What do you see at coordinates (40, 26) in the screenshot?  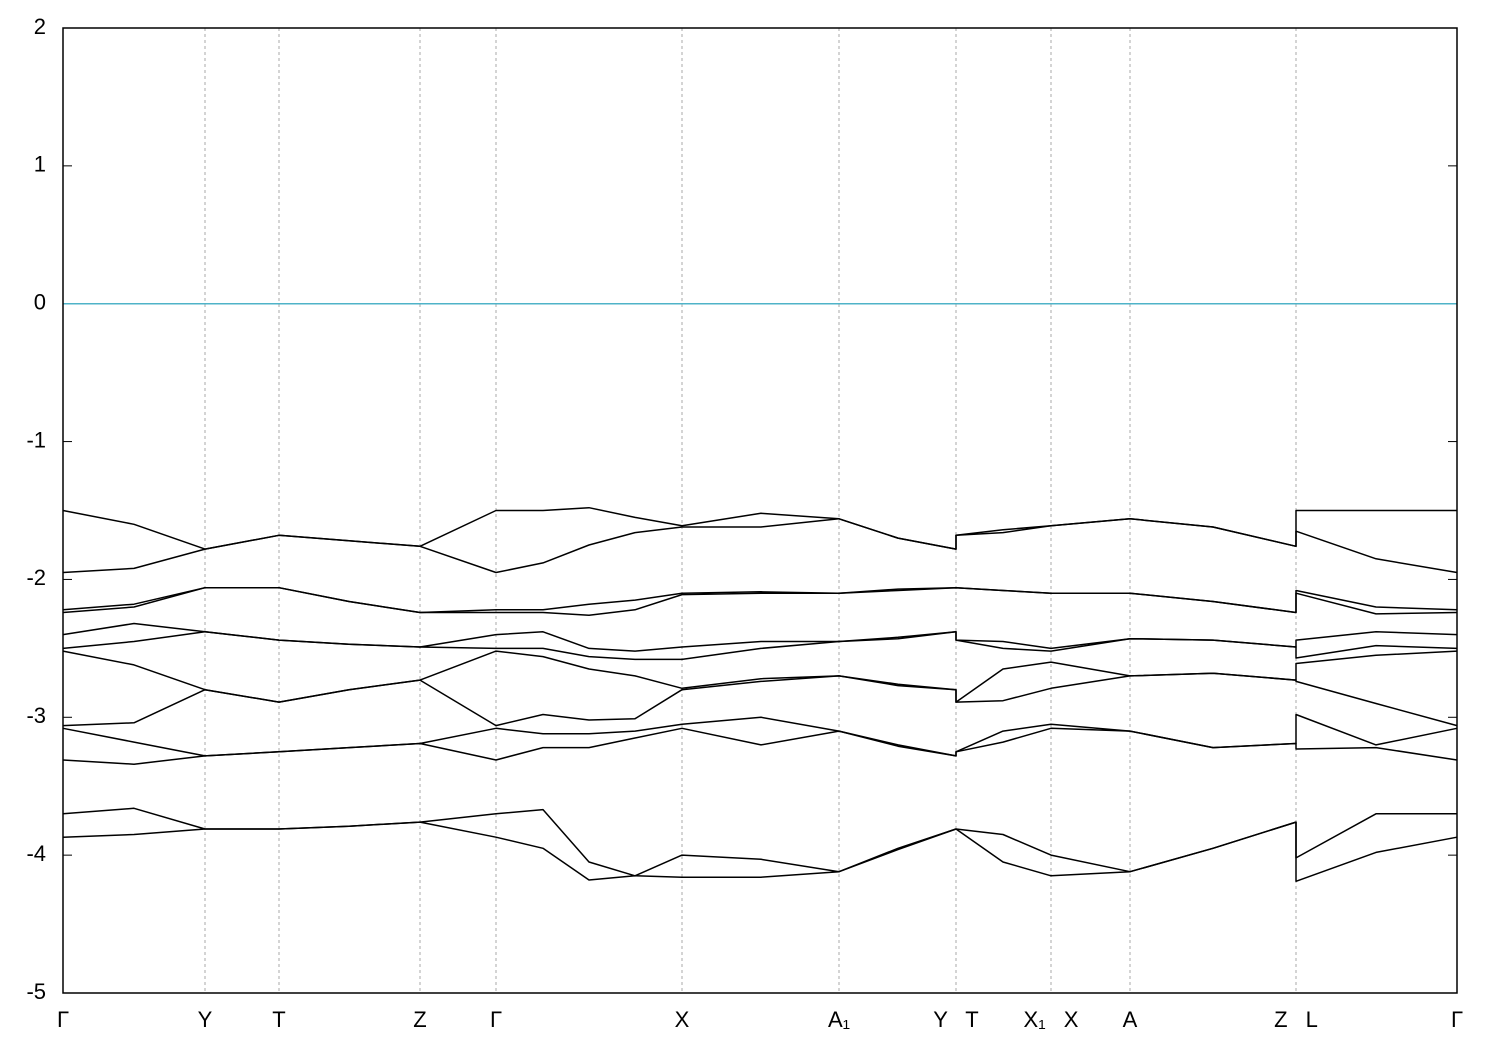 I see `y-tick-label: 2` at bounding box center [40, 26].